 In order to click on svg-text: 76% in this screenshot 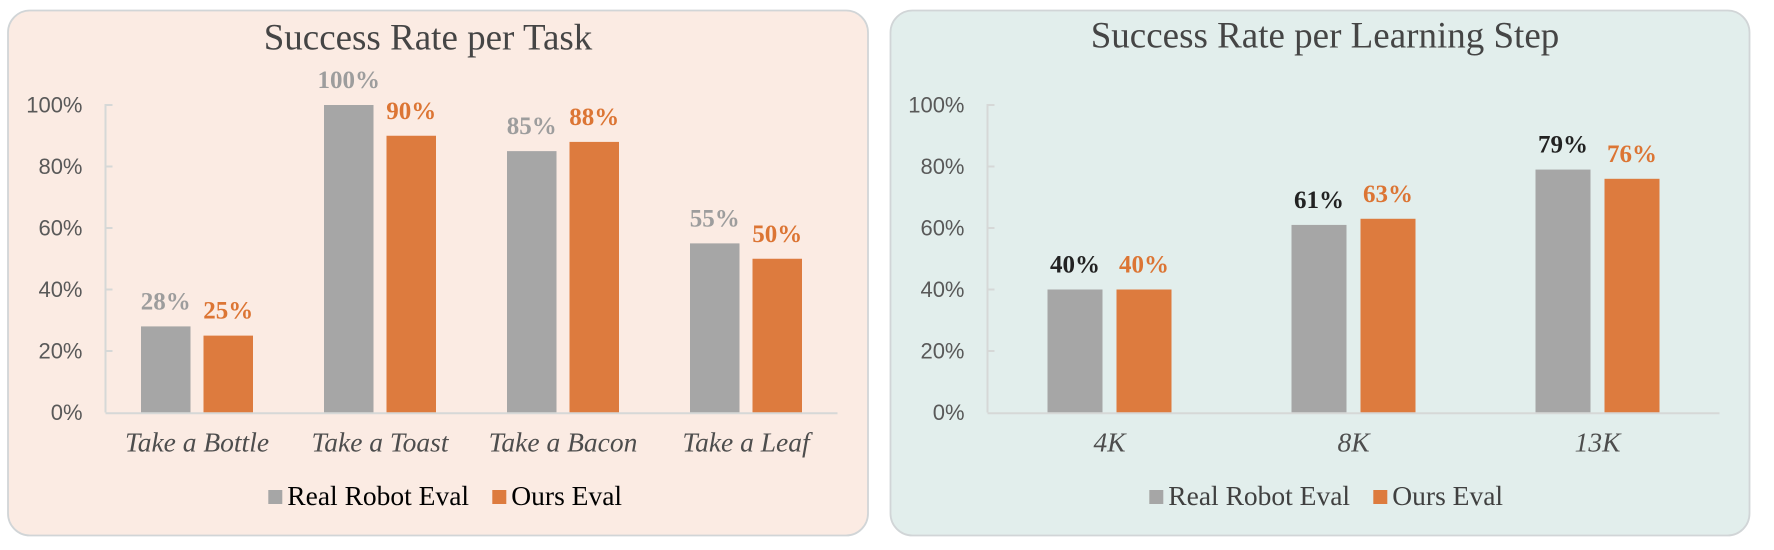, I will do `click(1632, 154)`.